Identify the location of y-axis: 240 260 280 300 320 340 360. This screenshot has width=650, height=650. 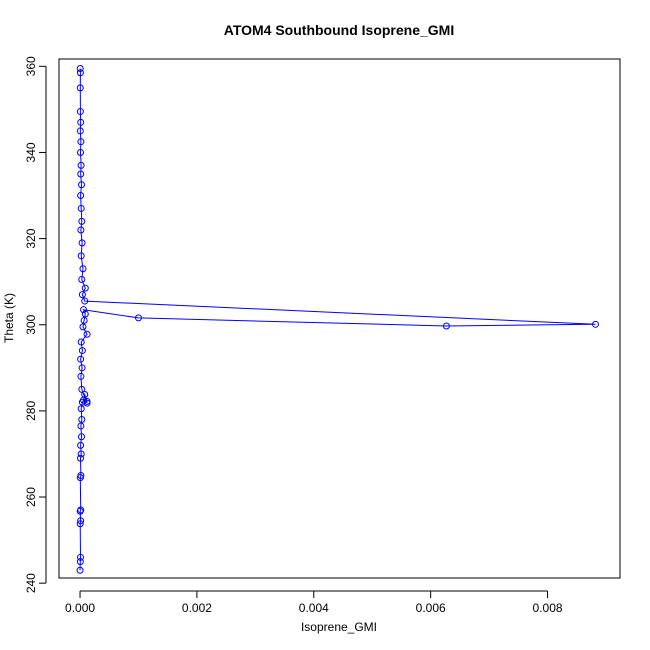
(35, 324).